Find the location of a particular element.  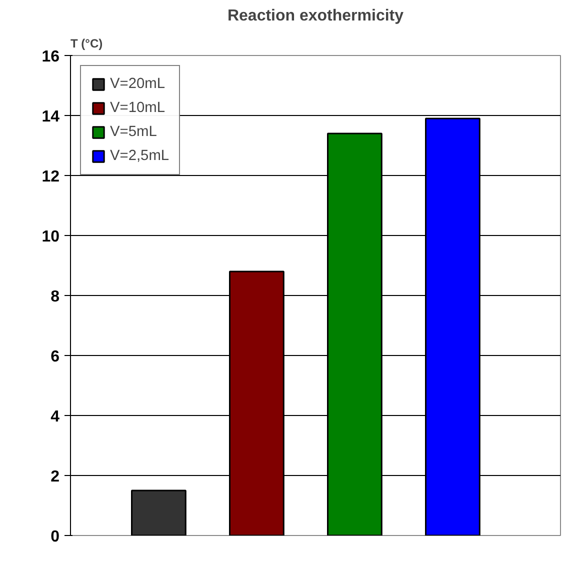

legend-label: V=10mL is located at coordinates (137, 108).